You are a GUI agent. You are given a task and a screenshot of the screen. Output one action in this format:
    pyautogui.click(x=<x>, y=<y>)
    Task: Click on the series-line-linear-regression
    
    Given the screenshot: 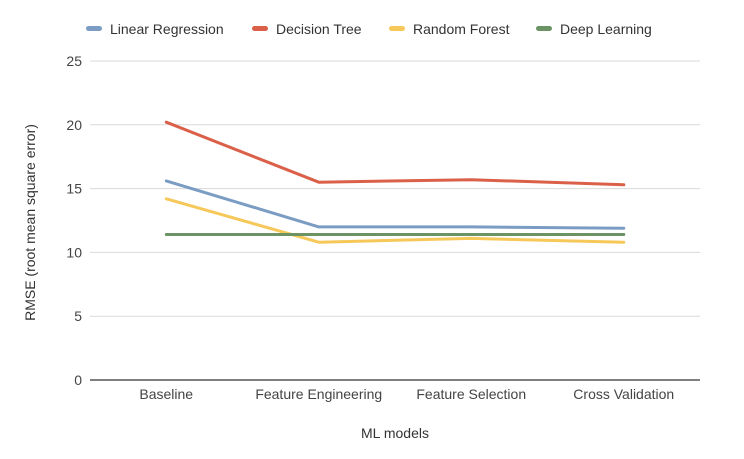 What is the action you would take?
    pyautogui.click(x=395, y=204)
    